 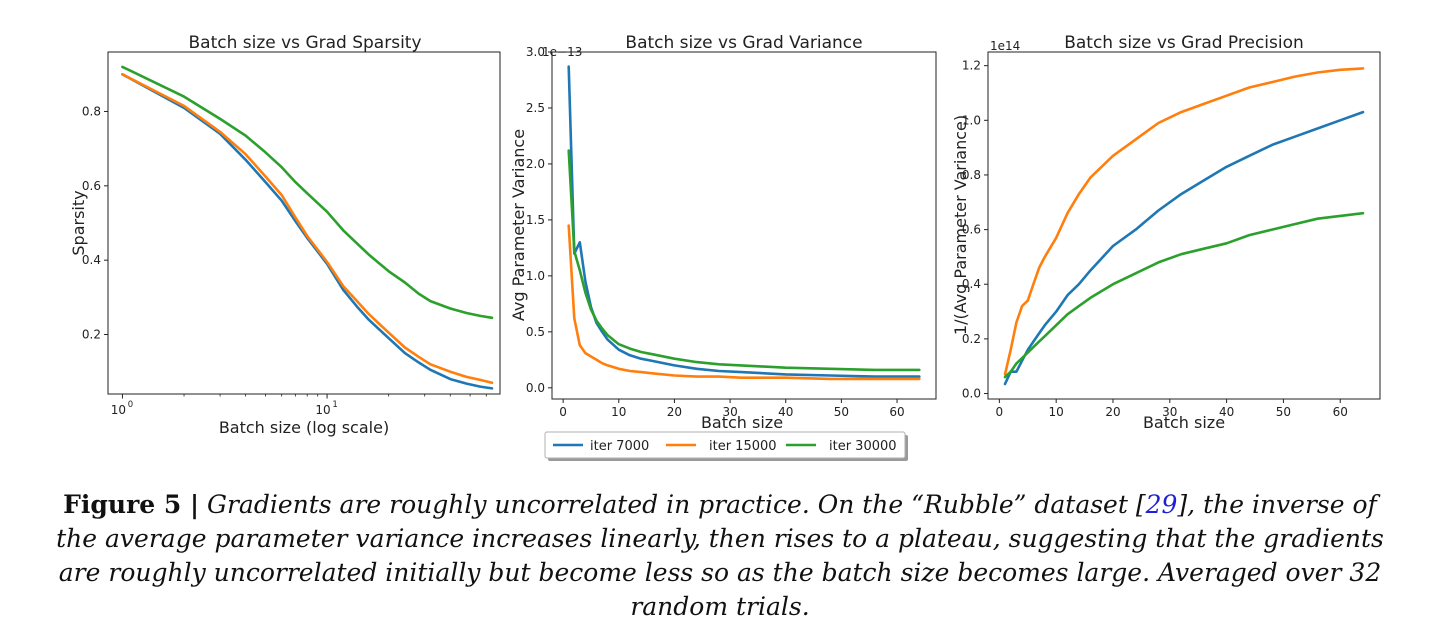 What do you see at coordinates (1184, 422) in the screenshot?
I see `panel-precision-xlabel: Batch size` at bounding box center [1184, 422].